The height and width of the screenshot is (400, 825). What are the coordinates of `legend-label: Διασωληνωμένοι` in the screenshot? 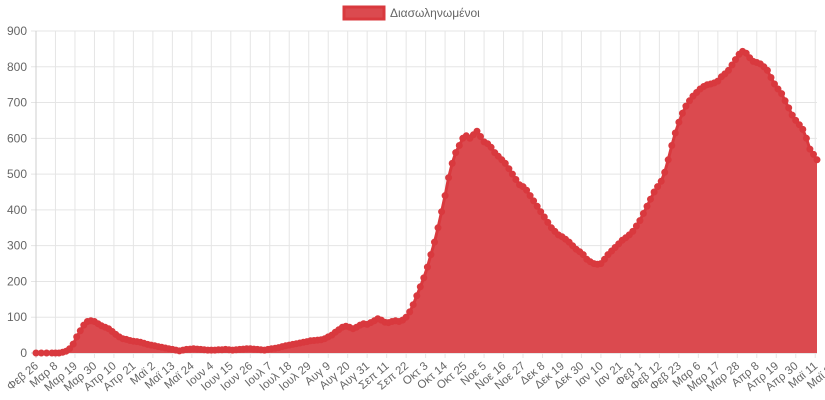 It's located at (435, 13).